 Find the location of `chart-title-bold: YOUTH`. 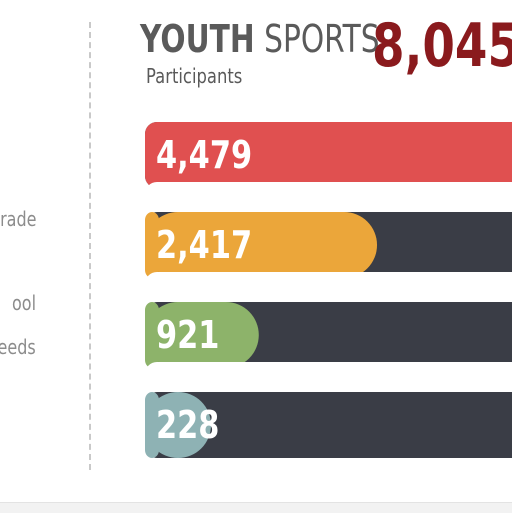

chart-title-bold: YOUTH is located at coordinates (197, 39).